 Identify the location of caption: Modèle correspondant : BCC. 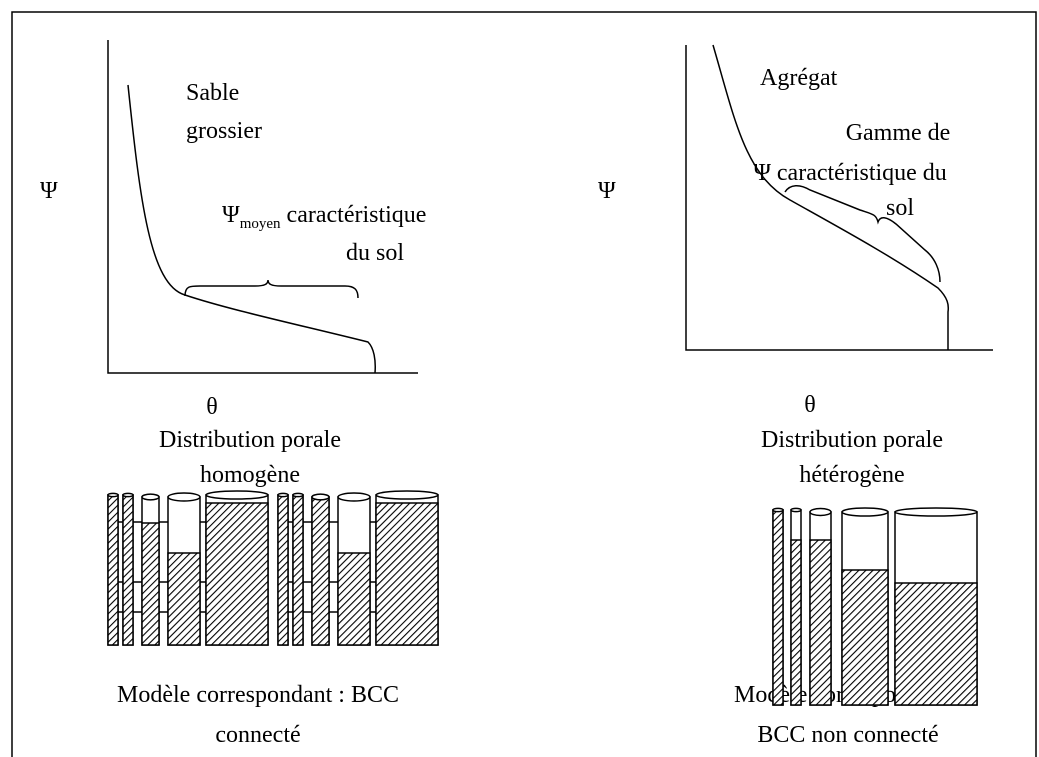
(258, 695).